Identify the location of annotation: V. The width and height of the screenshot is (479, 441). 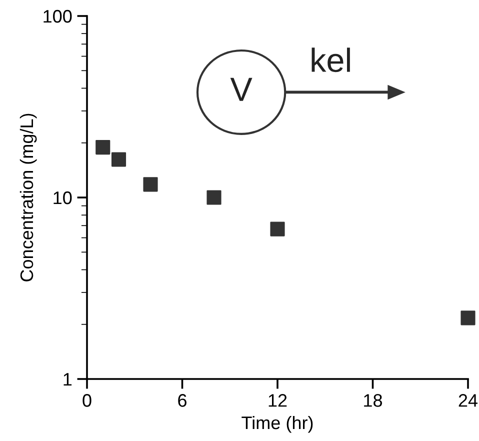
(241, 89).